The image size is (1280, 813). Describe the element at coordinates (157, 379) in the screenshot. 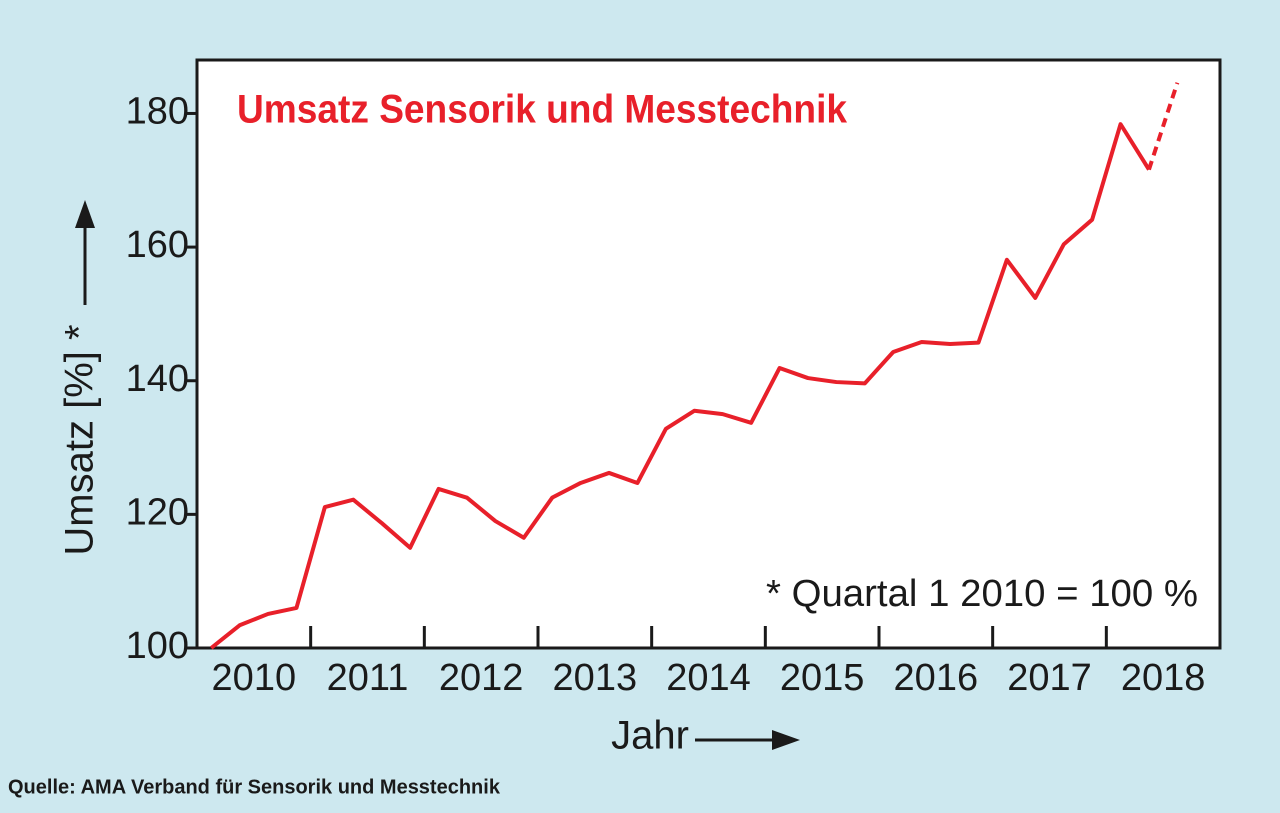

I see `y-tick-label: 140` at that location.